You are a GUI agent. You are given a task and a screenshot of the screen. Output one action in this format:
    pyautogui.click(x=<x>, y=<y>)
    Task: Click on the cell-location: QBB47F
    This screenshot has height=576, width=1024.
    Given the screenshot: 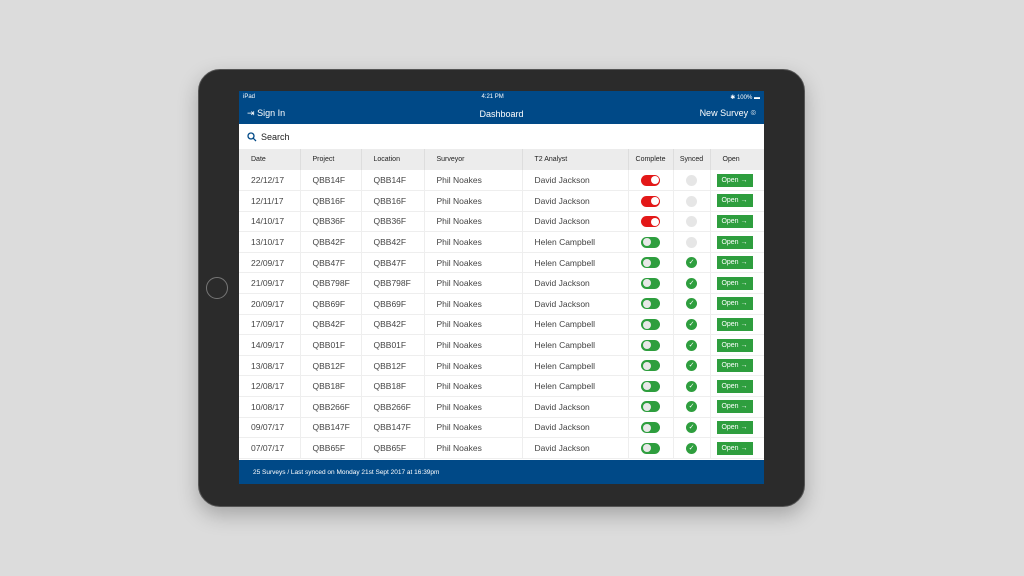 What is the action you would take?
    pyautogui.click(x=392, y=263)
    